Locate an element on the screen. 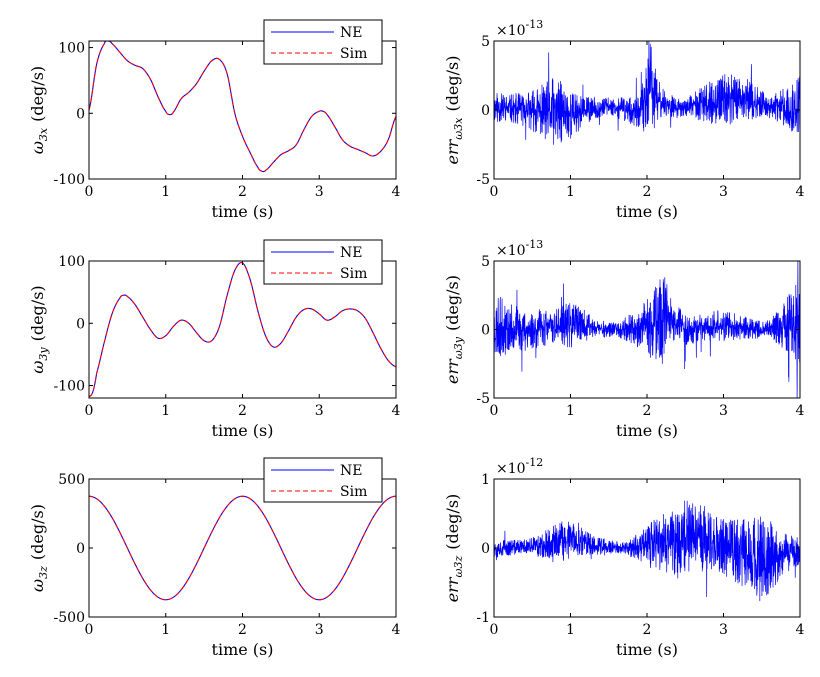 The width and height of the screenshot is (820, 677). y-tick-label: 100 is located at coordinates (71, 49).